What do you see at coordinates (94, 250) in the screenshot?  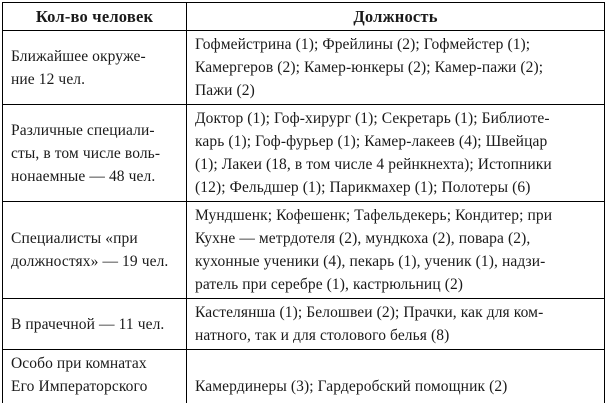 I see `count-cell: Специалисты «при должностях» — 19 чел.` at bounding box center [94, 250].